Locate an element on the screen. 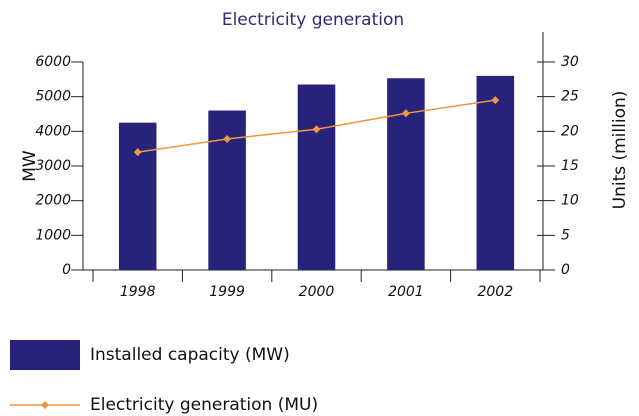 The width and height of the screenshot is (639, 416). y2-tick-label: 5 is located at coordinates (565, 235).